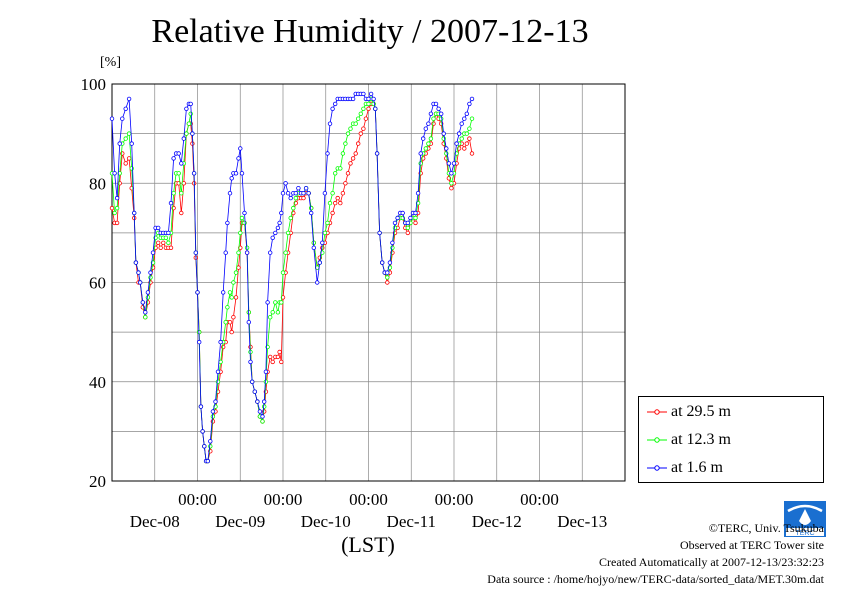 The image size is (842, 595). Describe the element at coordinates (805, 519) in the screenshot. I see `terc-logo-icon: TERC` at that location.